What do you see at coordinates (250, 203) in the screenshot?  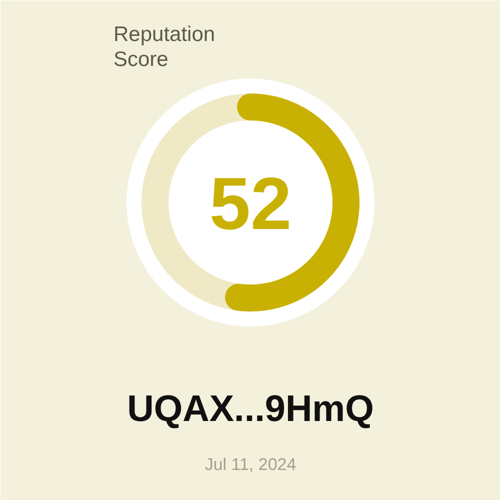 I see `text: 52` at bounding box center [250, 203].